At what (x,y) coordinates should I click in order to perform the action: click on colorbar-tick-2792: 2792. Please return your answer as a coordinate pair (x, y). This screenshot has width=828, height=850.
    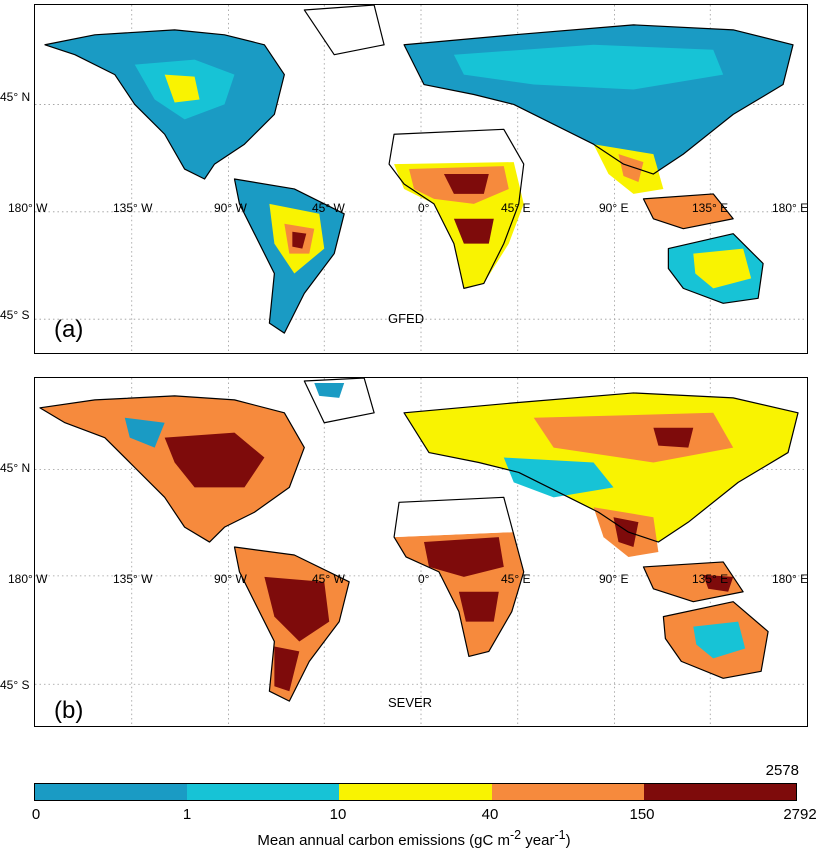
    Looking at the image, I should click on (800, 814).